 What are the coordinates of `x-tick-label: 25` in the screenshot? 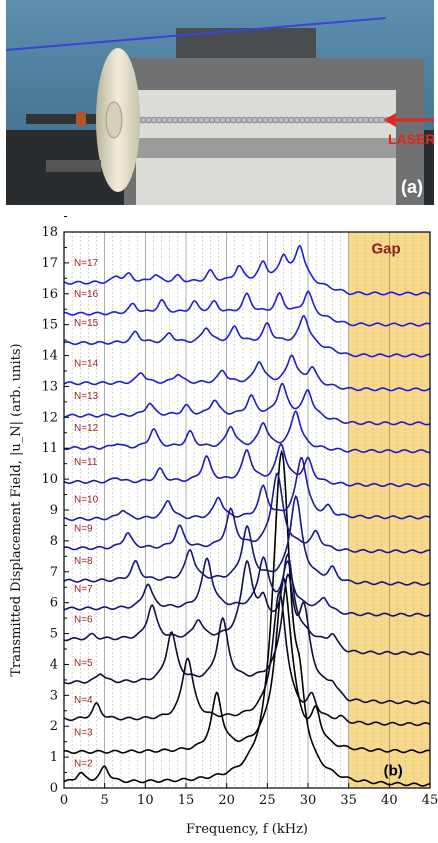 It's located at (267, 800).